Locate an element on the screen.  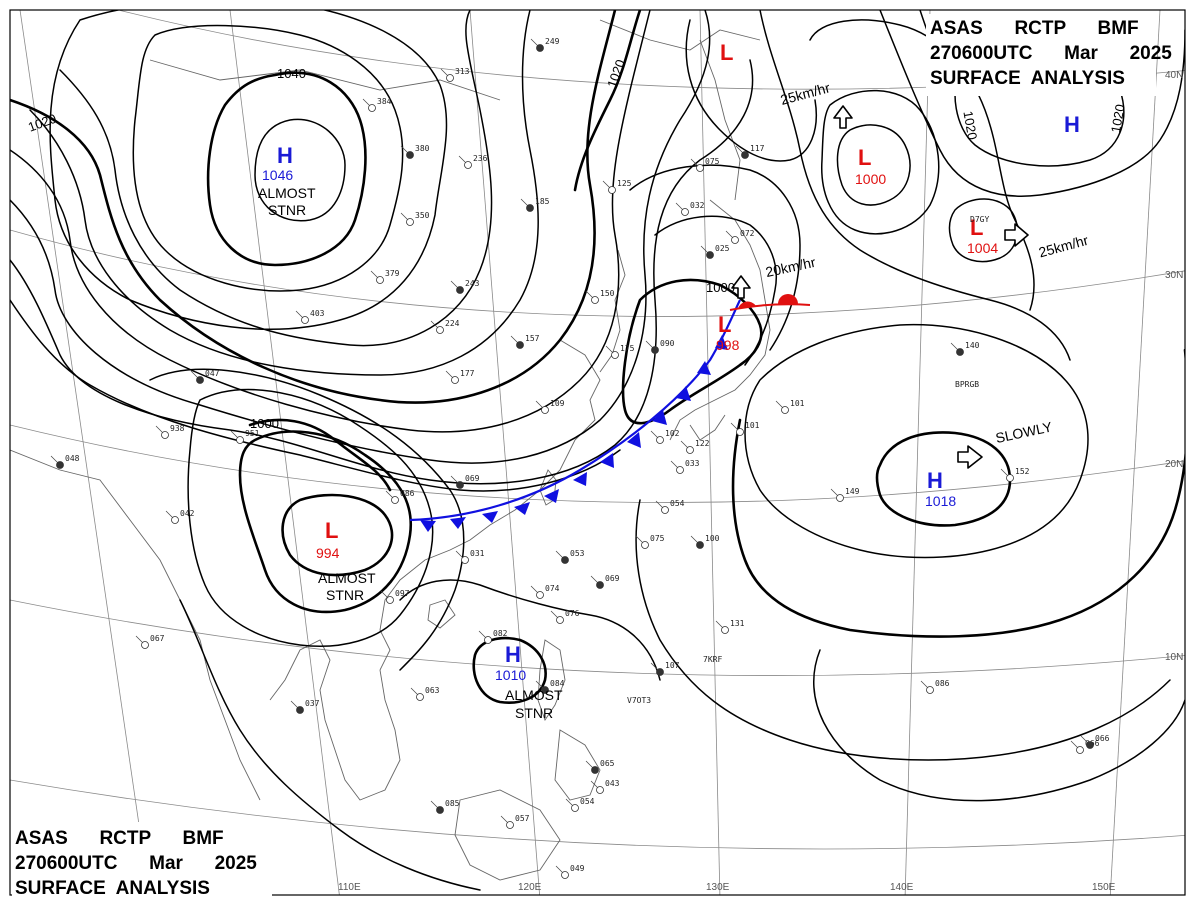
coast-borneo is located at coordinates (507, 835).